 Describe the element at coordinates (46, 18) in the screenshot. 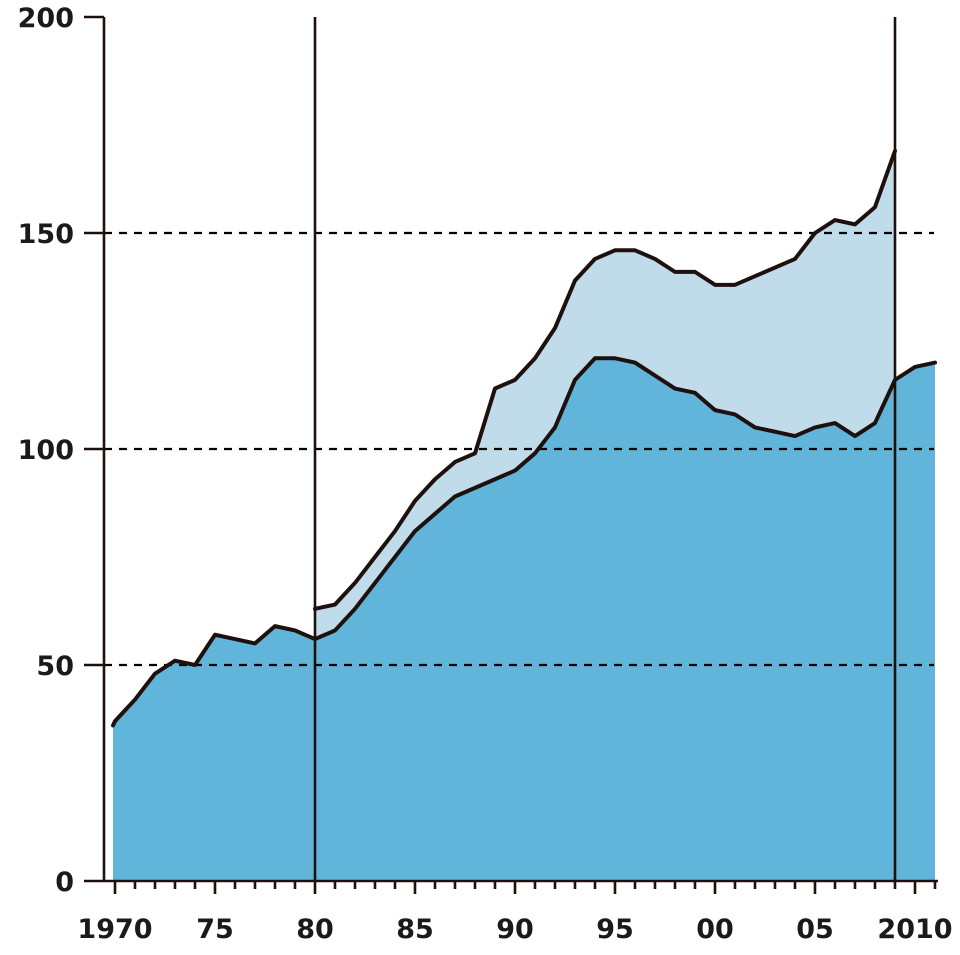

I see `y-tick-label-200: 200` at that location.